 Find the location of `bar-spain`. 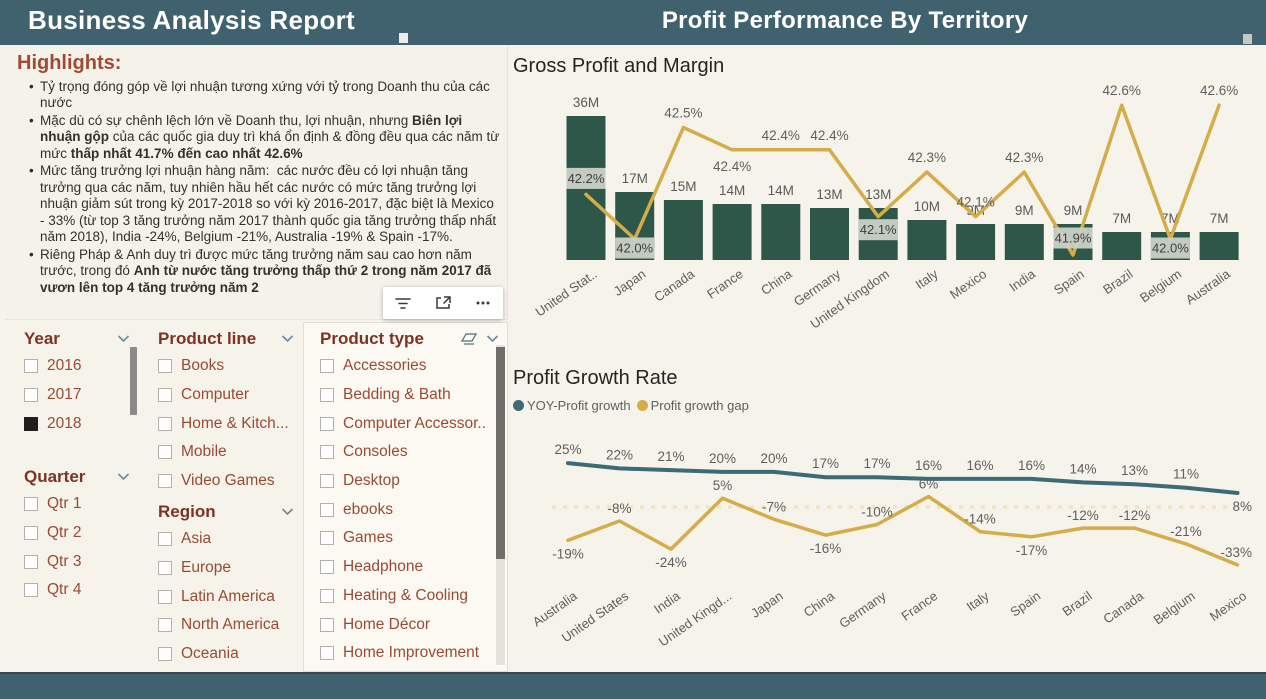

bar-spain is located at coordinates (1073, 242).